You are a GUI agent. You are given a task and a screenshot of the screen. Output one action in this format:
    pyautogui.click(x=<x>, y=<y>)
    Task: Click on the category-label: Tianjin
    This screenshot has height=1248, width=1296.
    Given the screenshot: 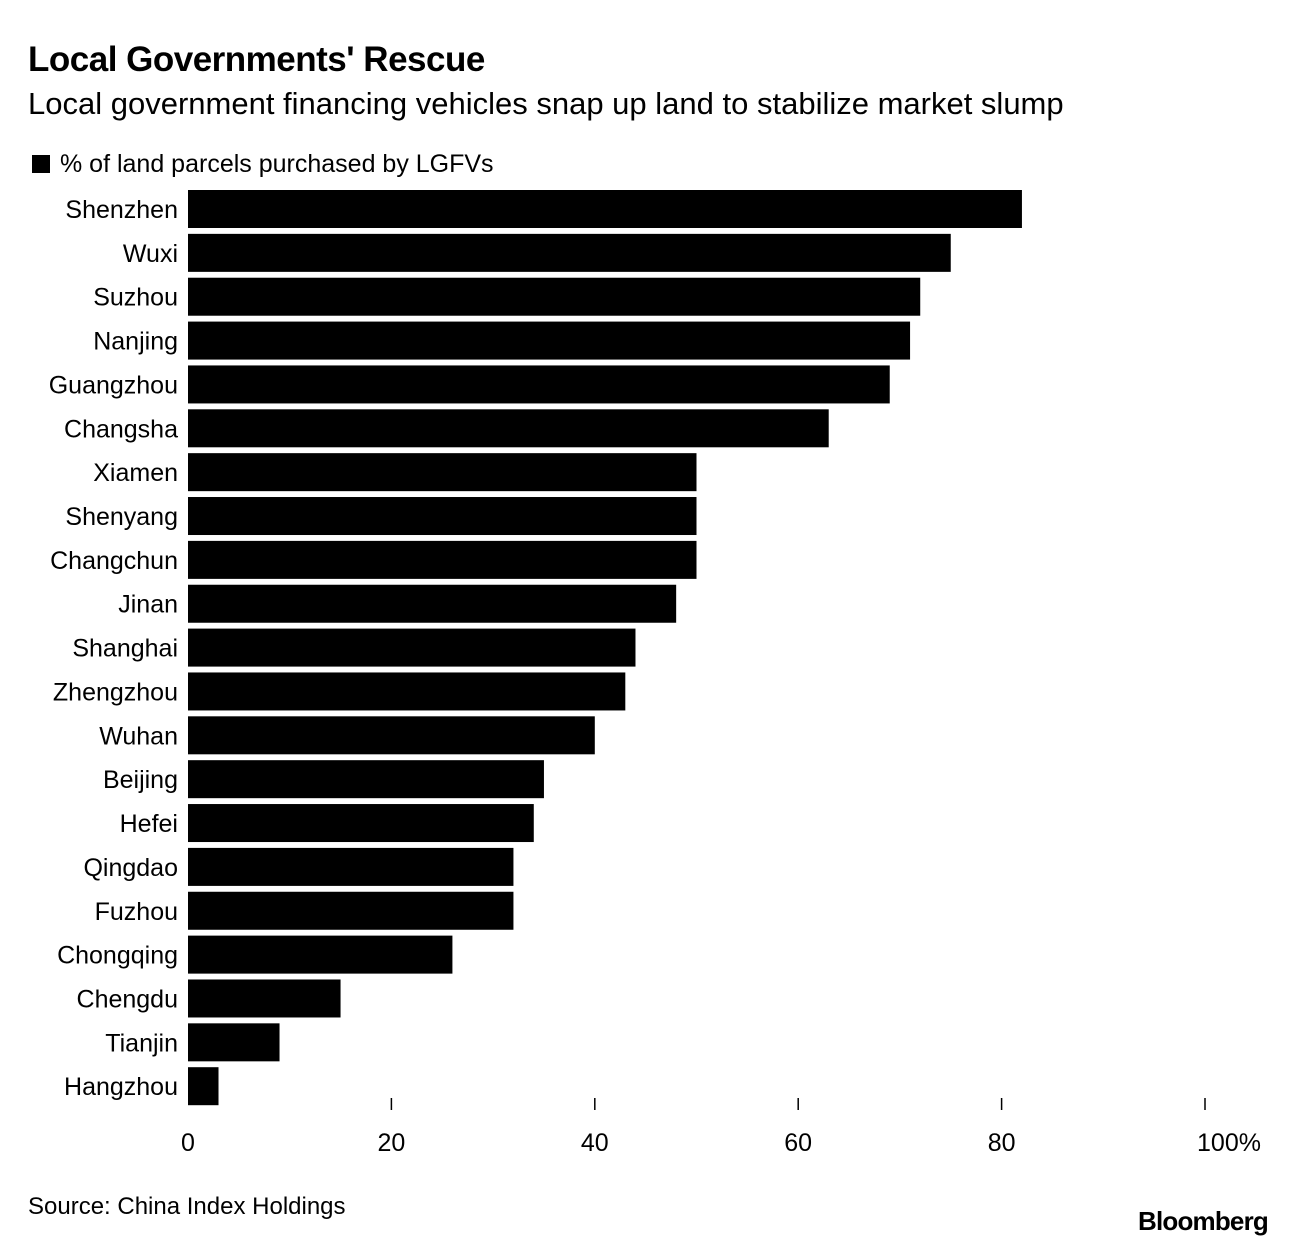 What is the action you would take?
    pyautogui.click(x=141, y=1043)
    